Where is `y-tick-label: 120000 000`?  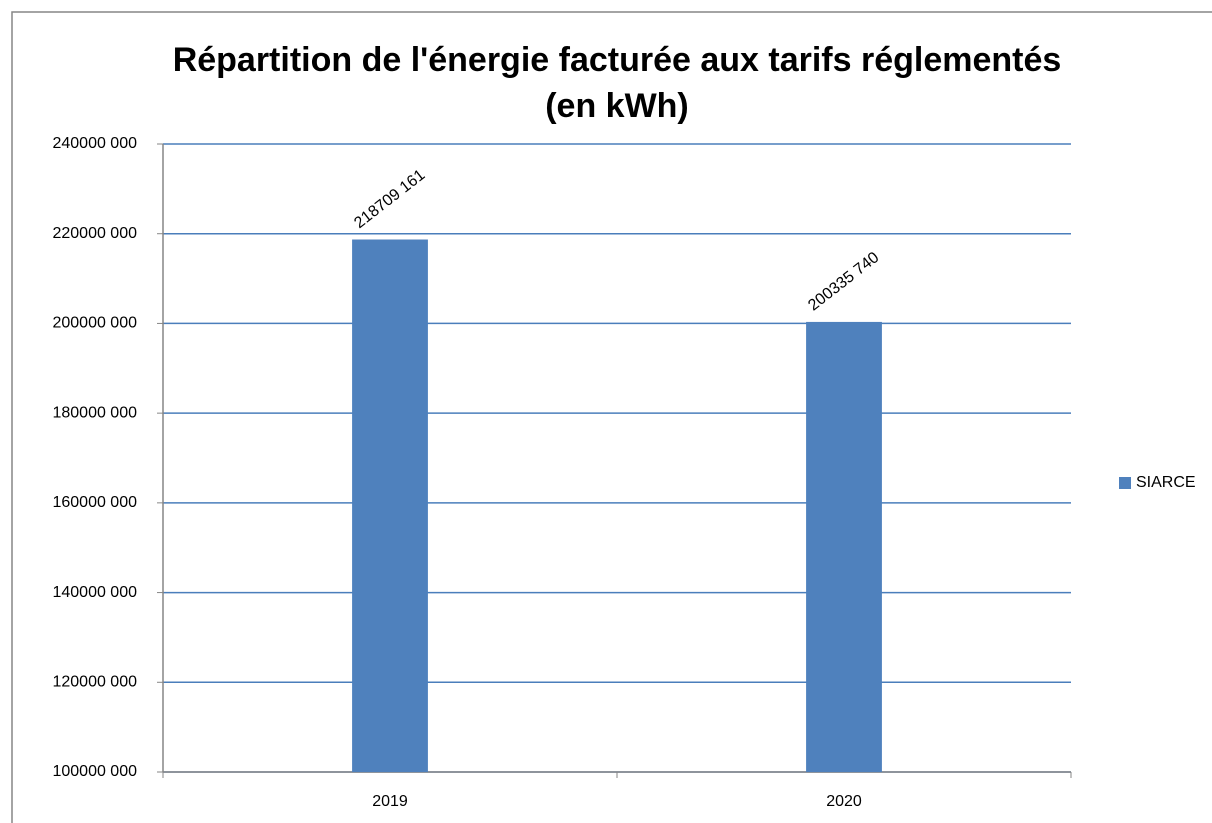 y-tick-label: 120000 000 is located at coordinates (94, 682).